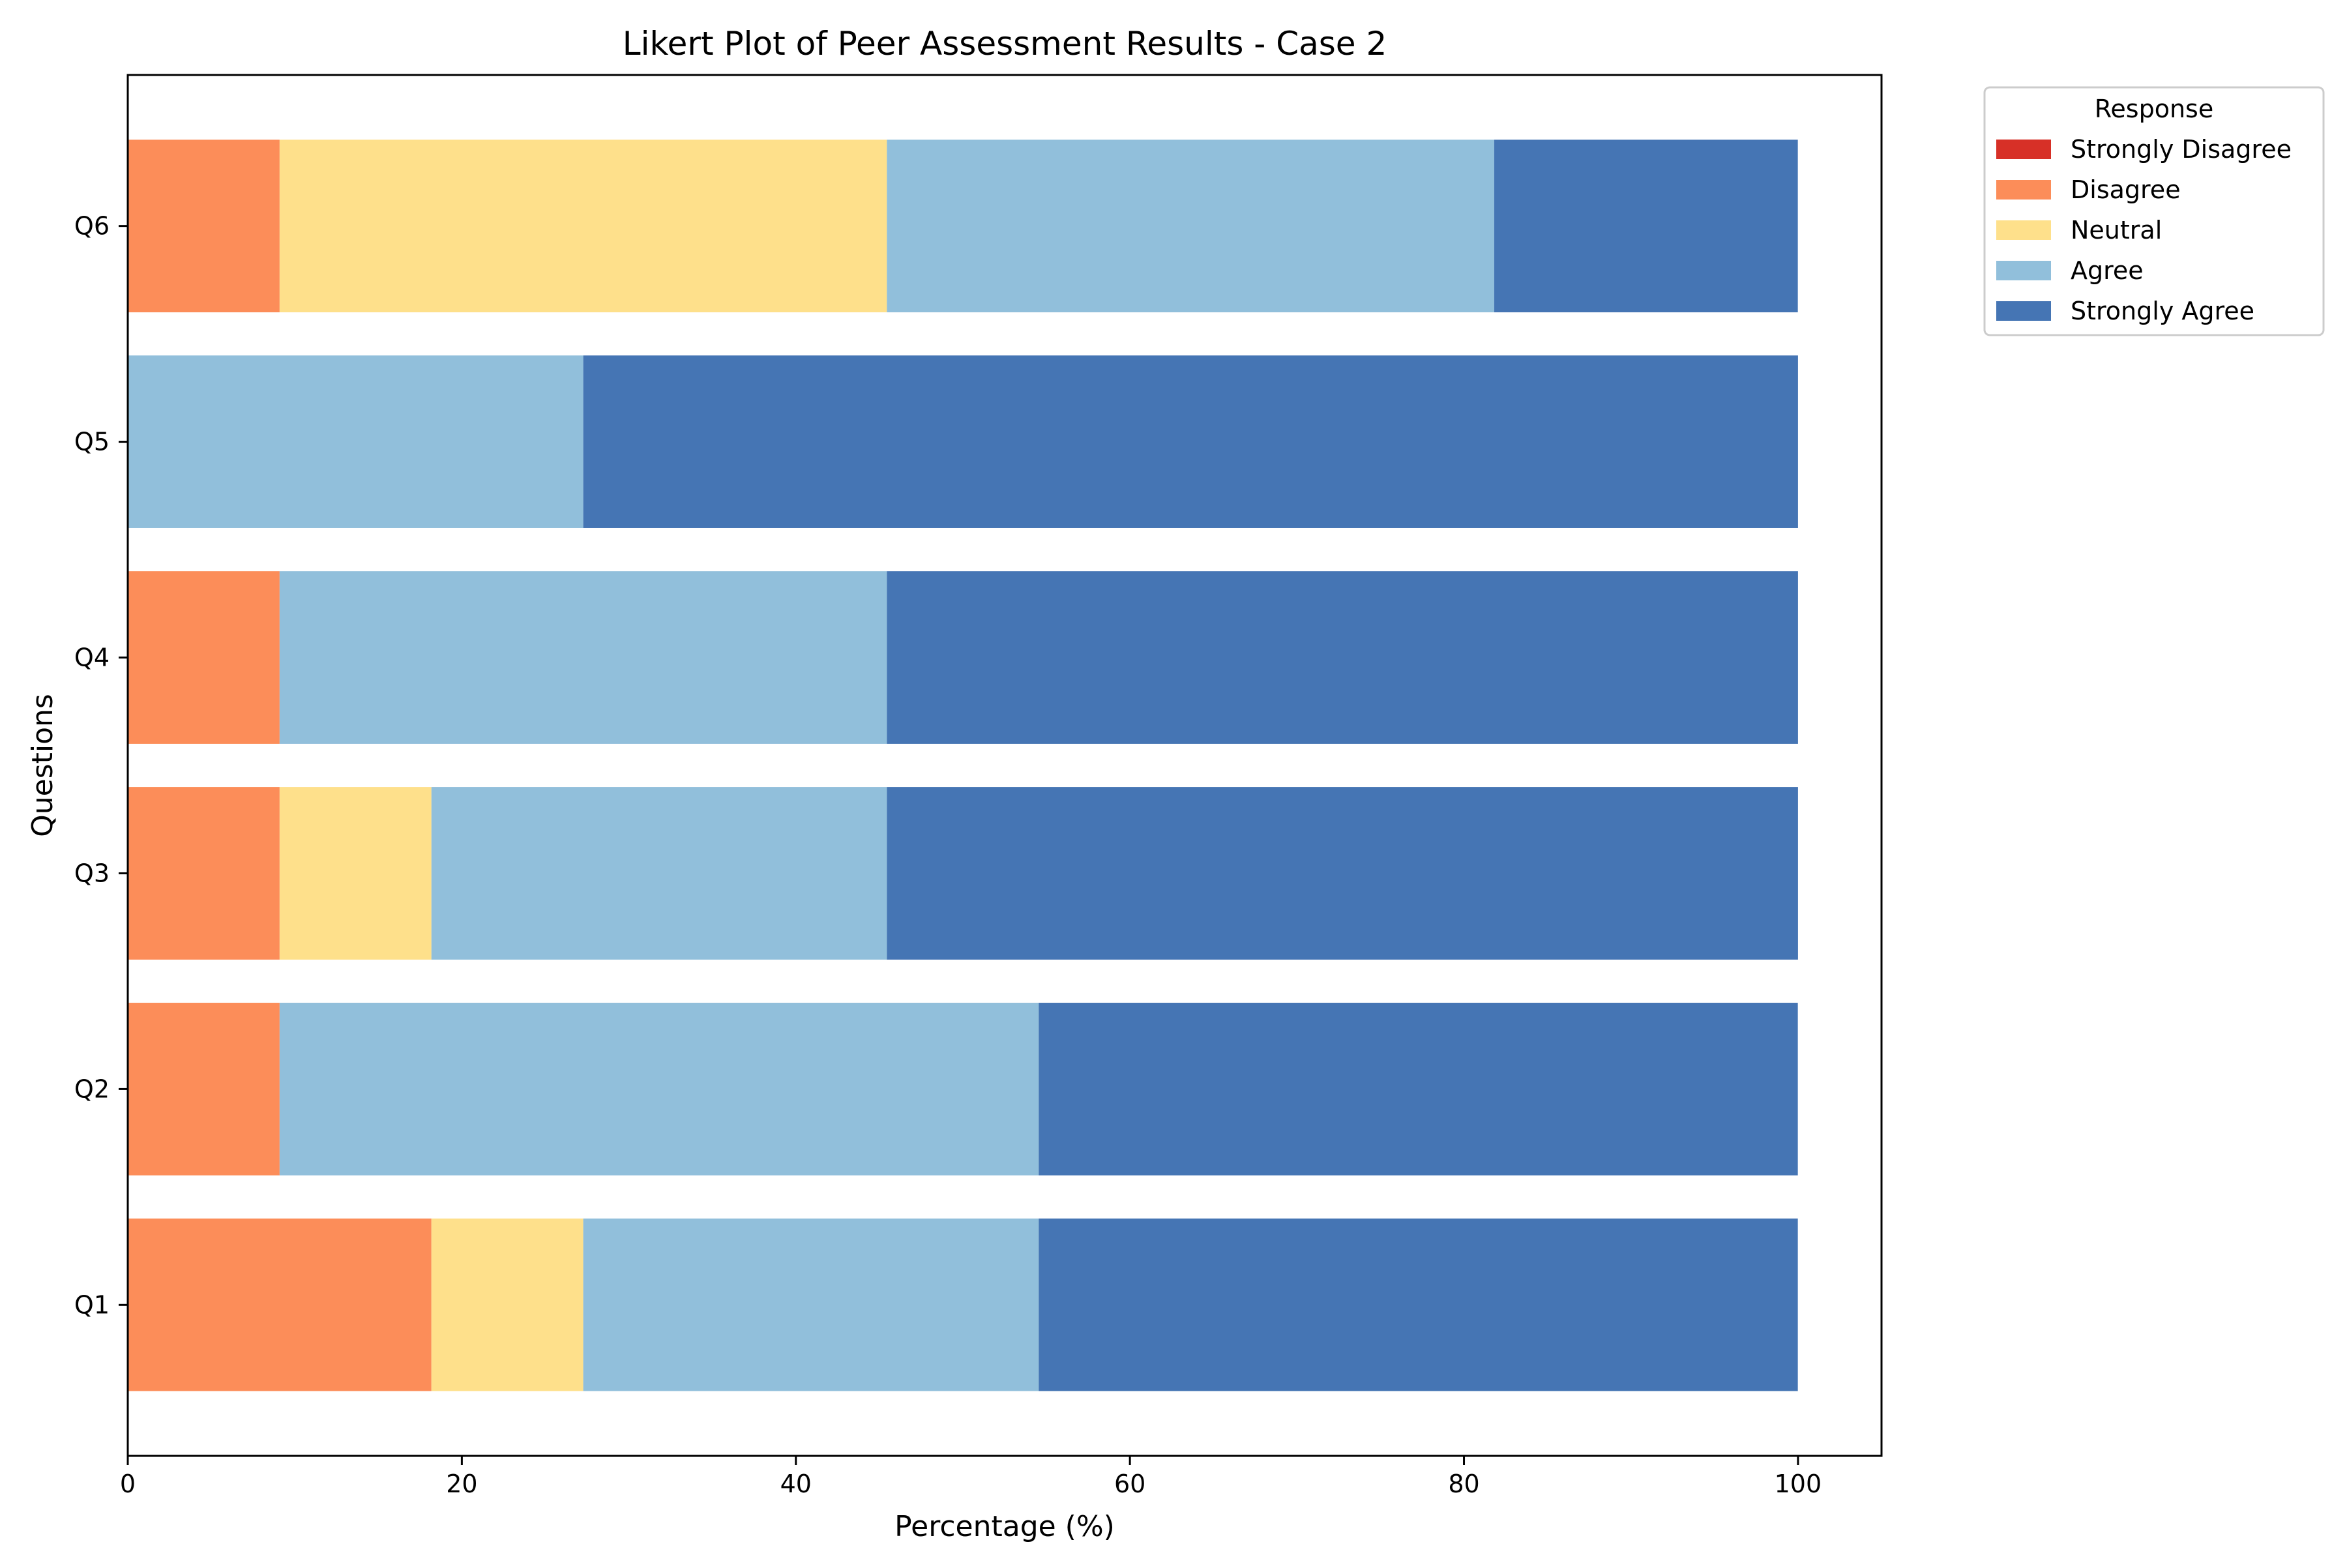 The height and width of the screenshot is (1568, 2347). What do you see at coordinates (128, 1484) in the screenshot?
I see `x-tick-label: 0` at bounding box center [128, 1484].